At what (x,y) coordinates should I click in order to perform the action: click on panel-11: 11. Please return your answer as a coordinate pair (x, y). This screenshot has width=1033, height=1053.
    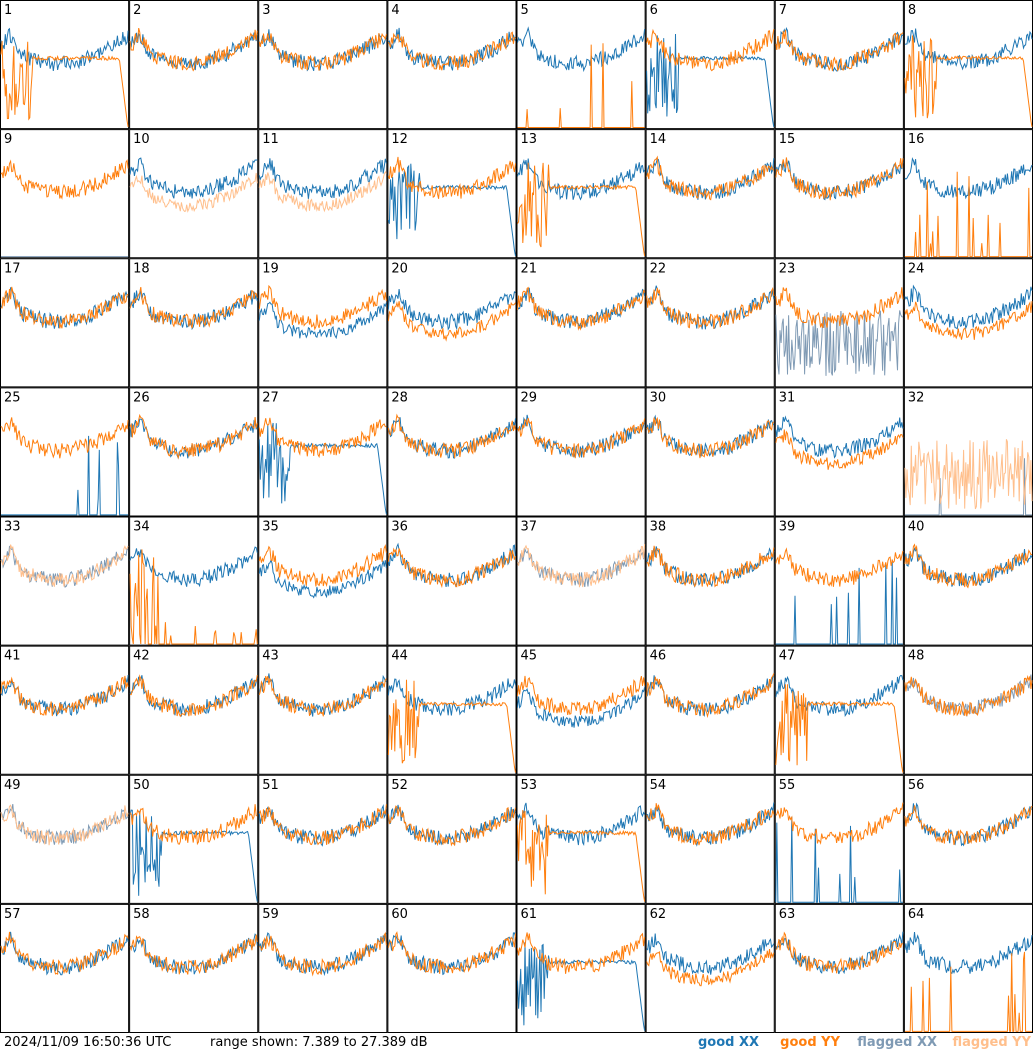
    Looking at the image, I should click on (323, 194).